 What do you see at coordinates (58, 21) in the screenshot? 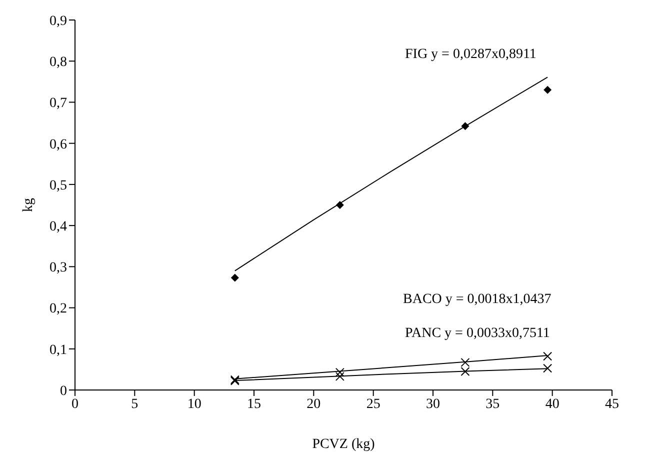
I see `y-tick-label: 0,9` at bounding box center [58, 21].